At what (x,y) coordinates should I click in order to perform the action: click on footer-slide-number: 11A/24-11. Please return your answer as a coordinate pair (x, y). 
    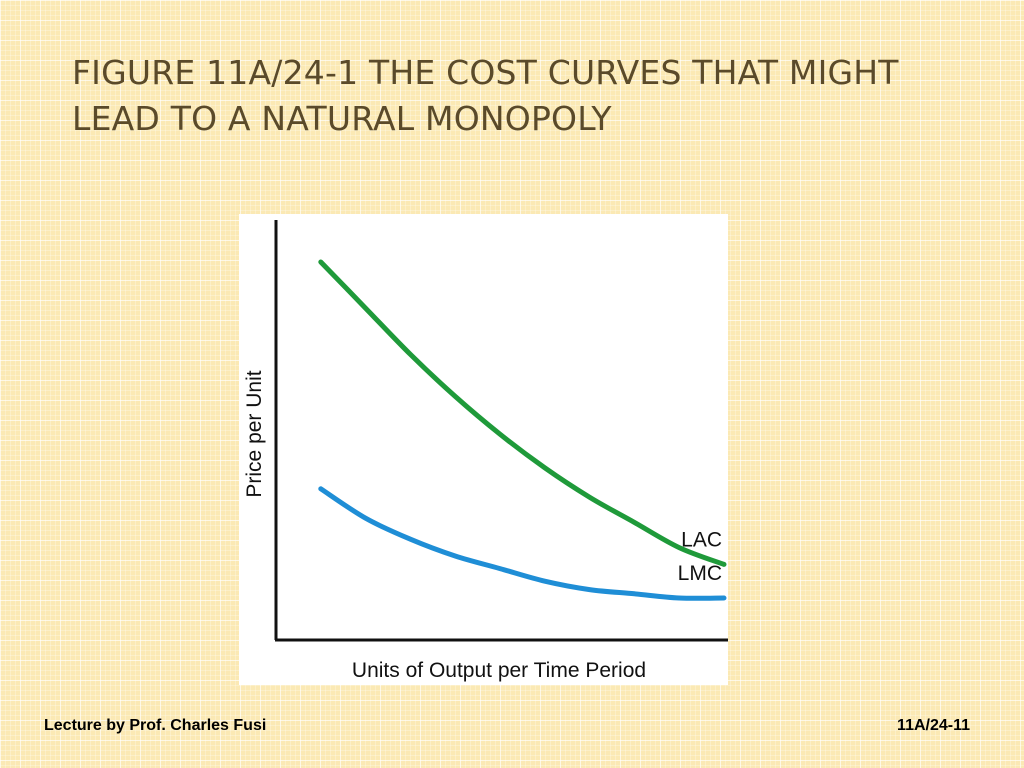
    Looking at the image, I should click on (933, 725).